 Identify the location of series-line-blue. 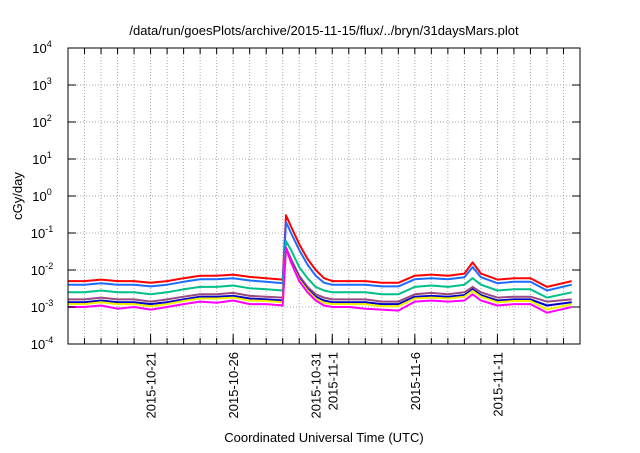
(320, 256).